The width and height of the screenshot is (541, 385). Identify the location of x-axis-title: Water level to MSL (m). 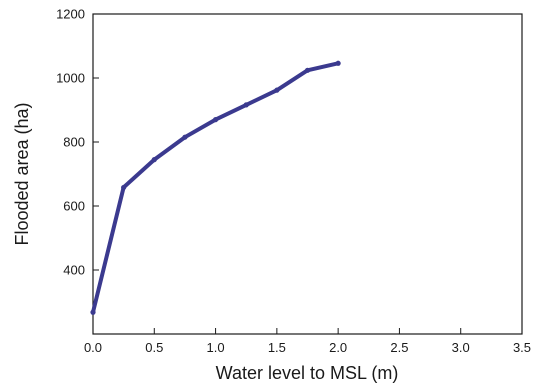
(307, 373).